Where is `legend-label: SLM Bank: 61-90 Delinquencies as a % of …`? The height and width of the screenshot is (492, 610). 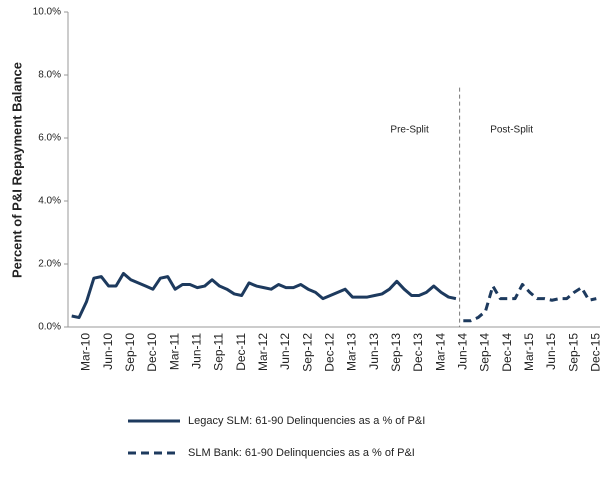 legend-label: SLM Bank: 61-90 Delinquencies as a % of … is located at coordinates (301, 453).